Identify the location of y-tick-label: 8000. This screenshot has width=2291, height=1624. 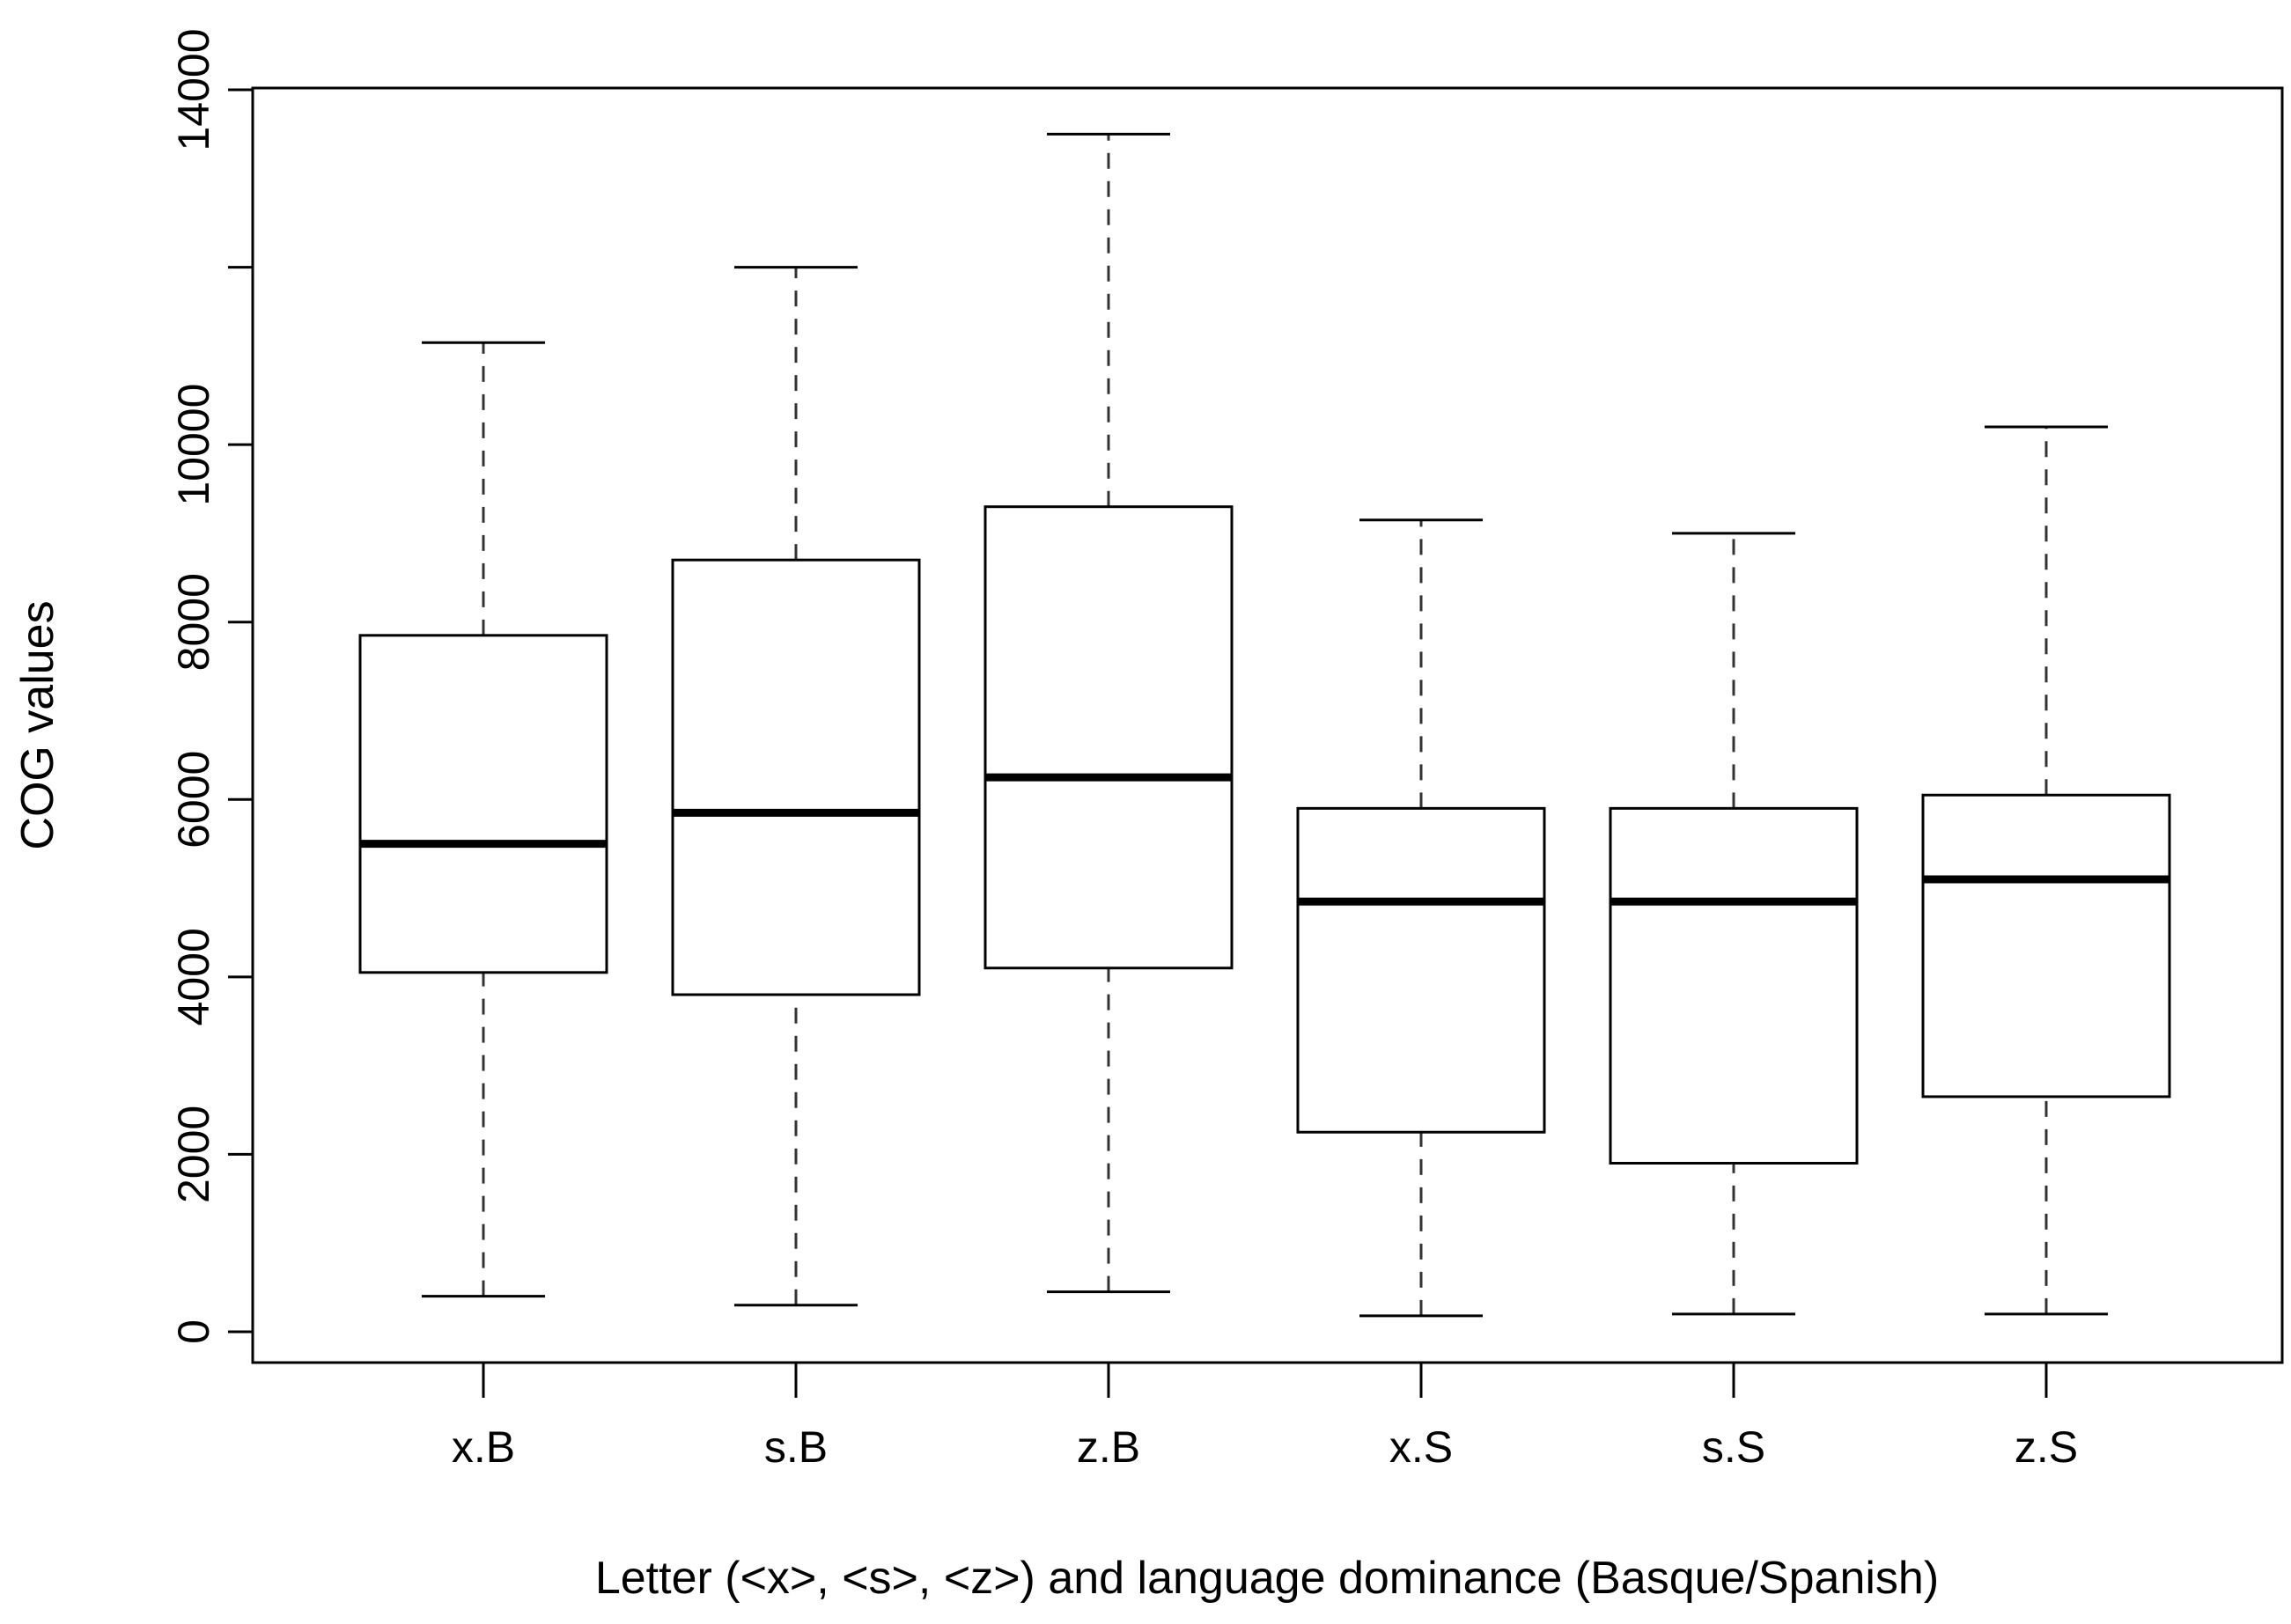
(193, 622).